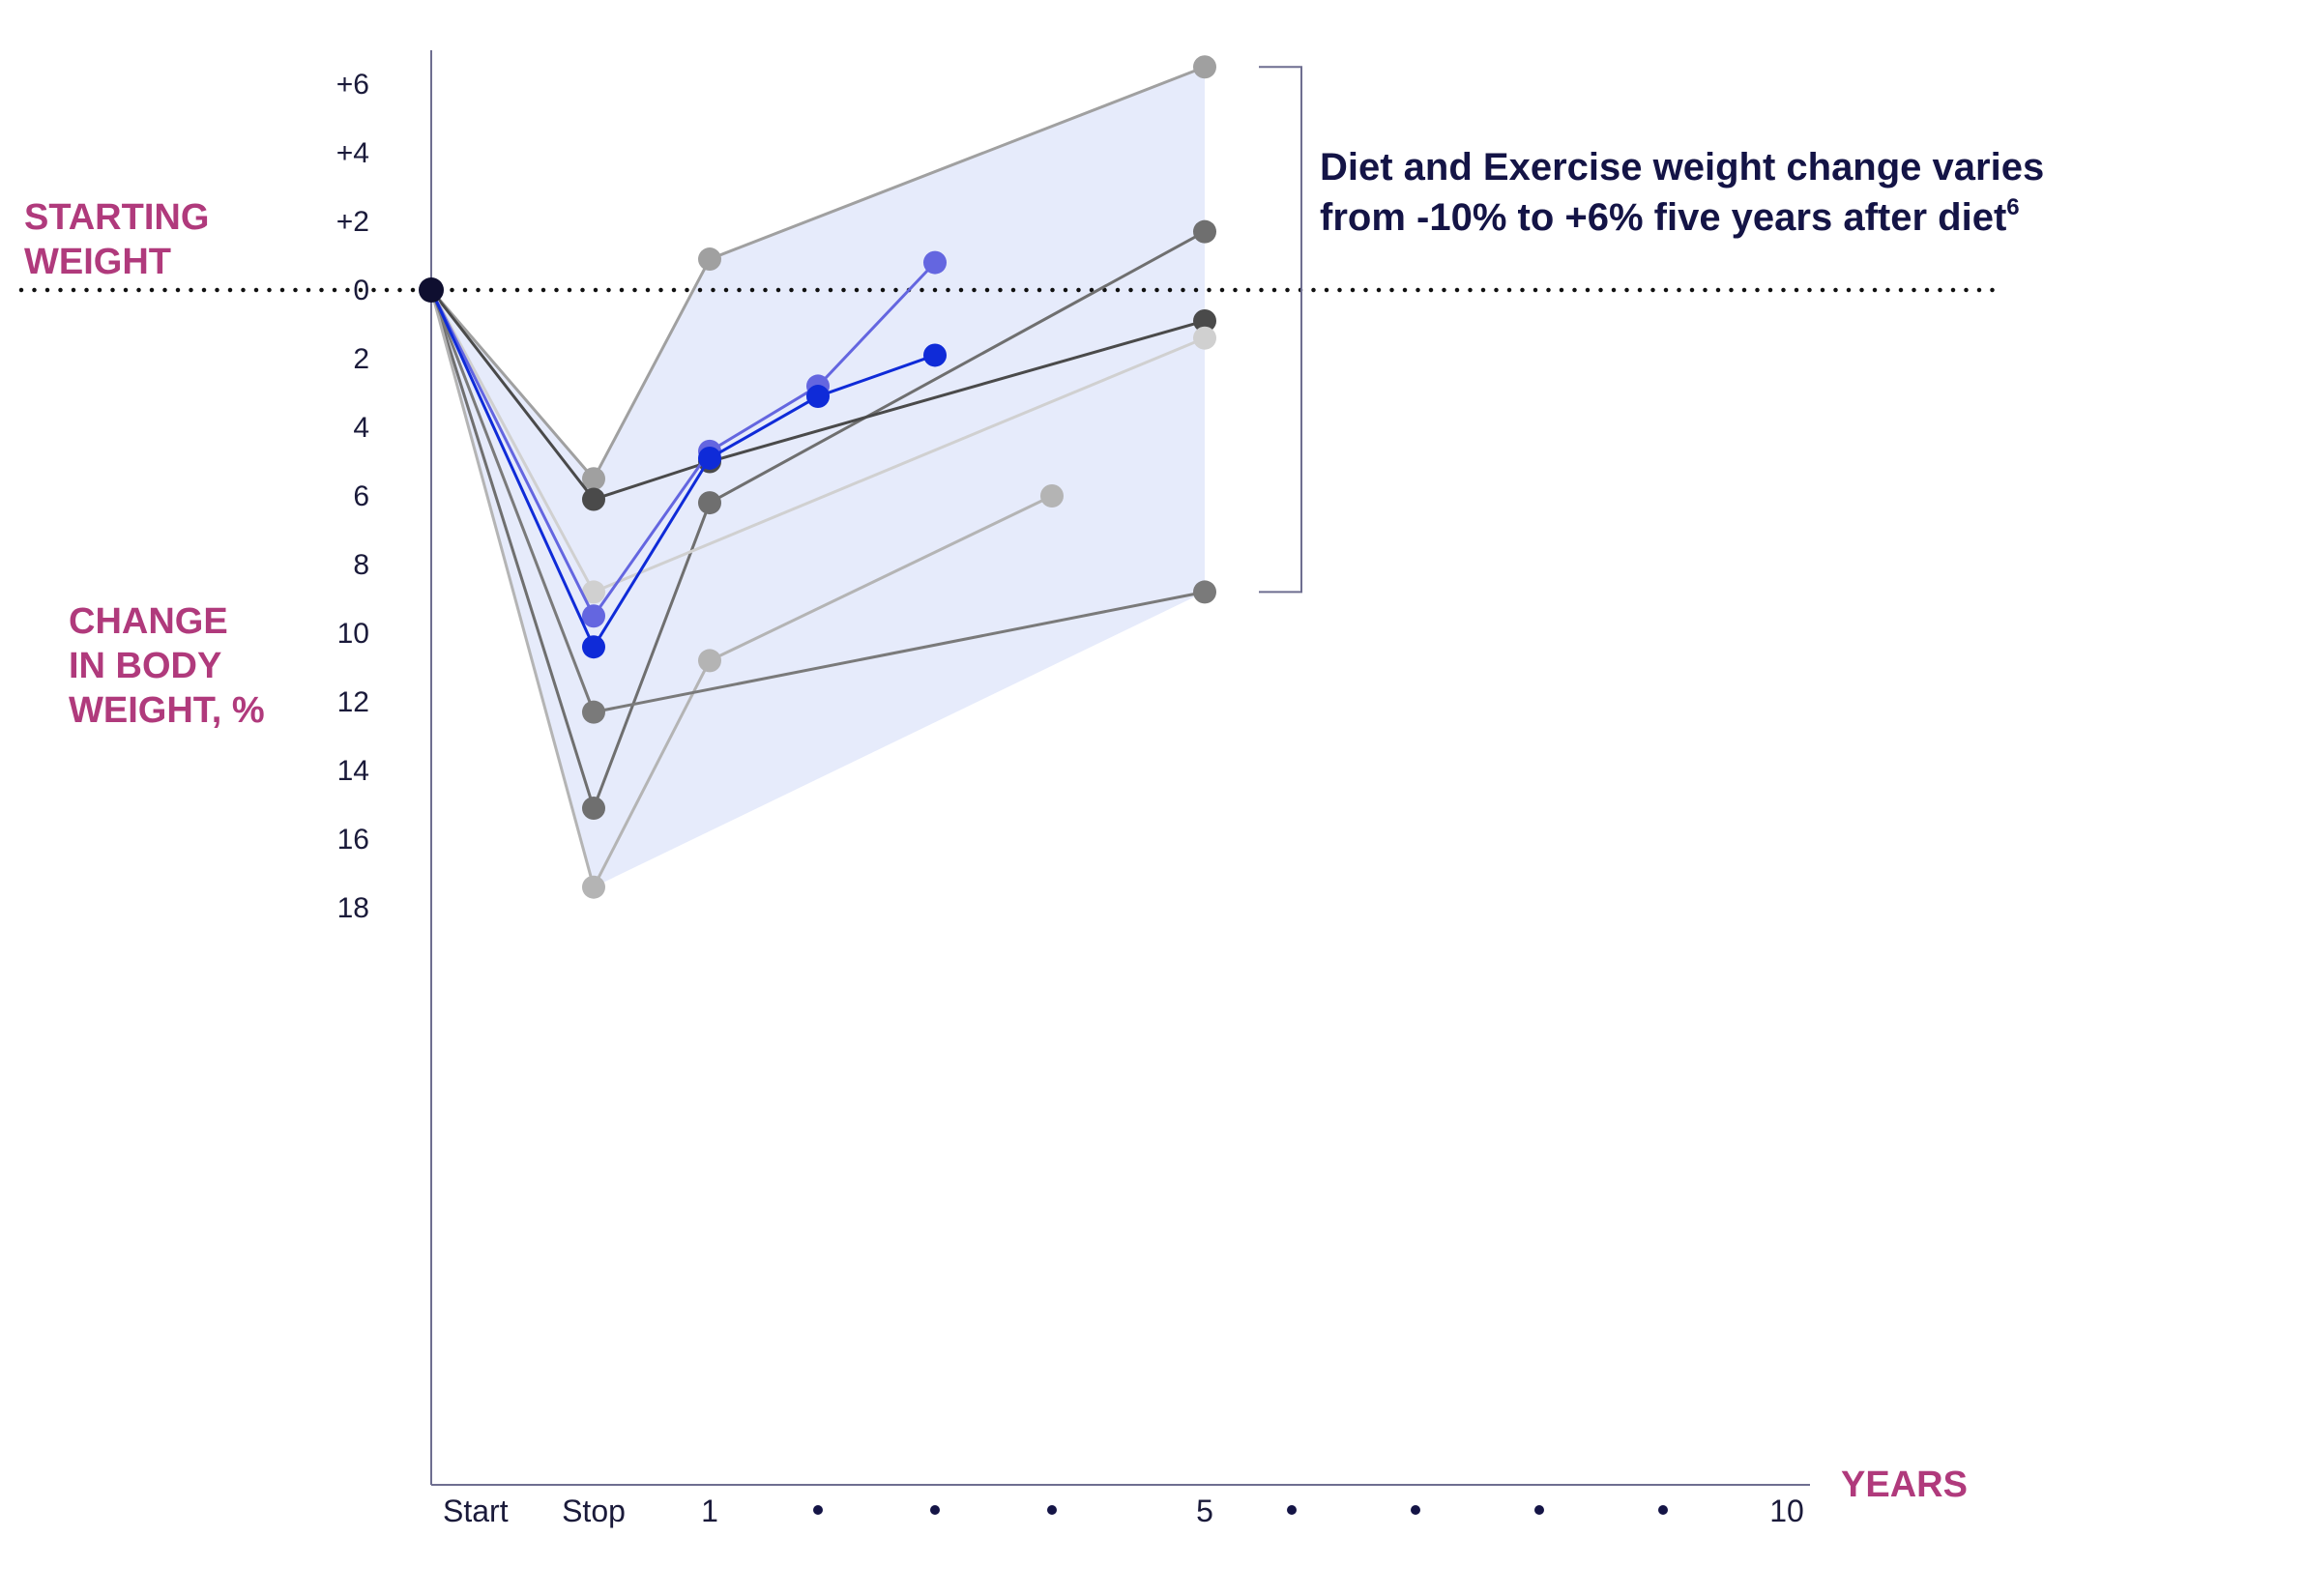 This screenshot has height=1596, width=2306. What do you see at coordinates (353, 85) in the screenshot?
I see `y-tick-label: +6` at bounding box center [353, 85].